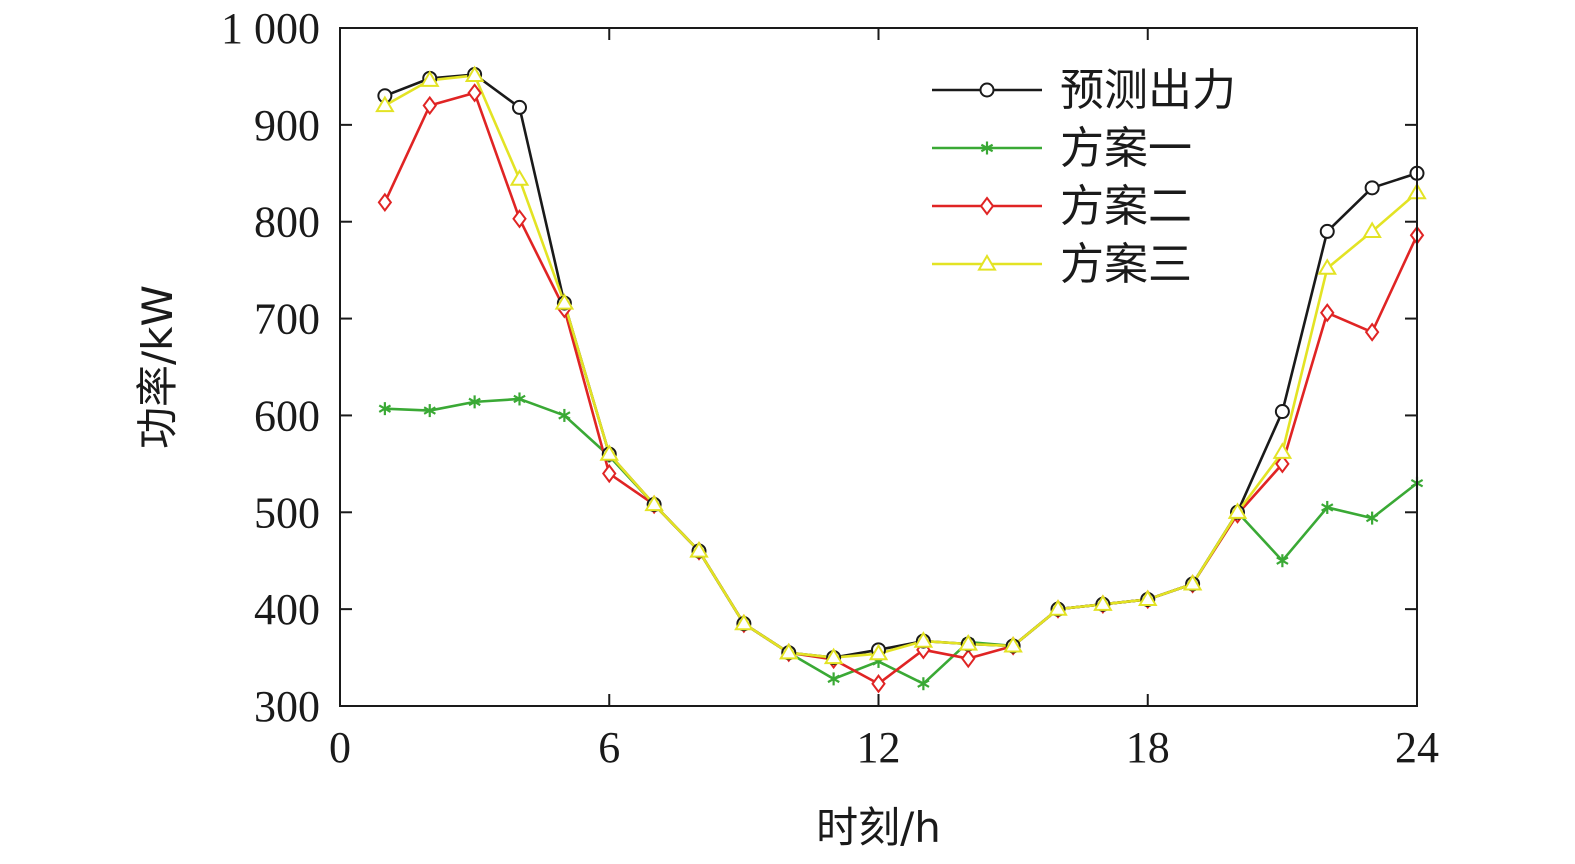  I want to click on y-tick-label: 700, so click(287, 319).